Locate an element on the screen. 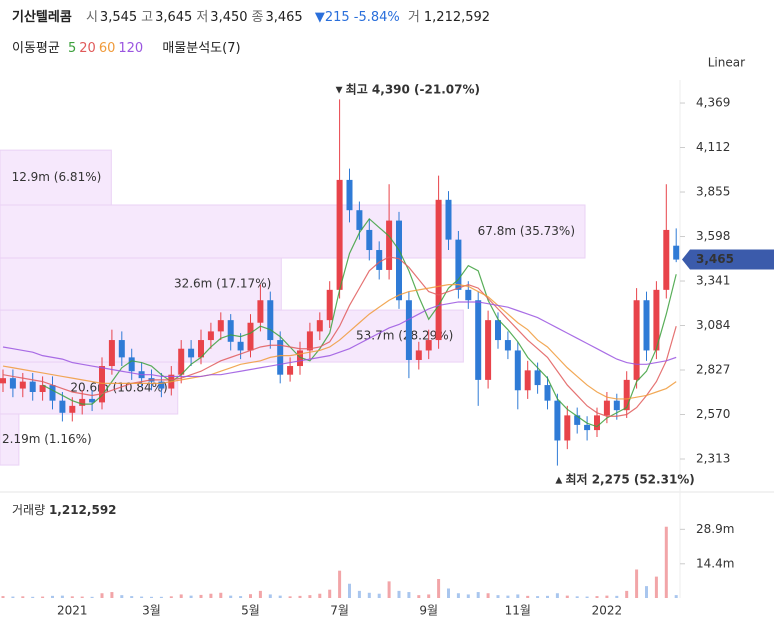 This screenshot has width=774, height=631. volume-y-tick-label: 14.4m is located at coordinates (715, 563).